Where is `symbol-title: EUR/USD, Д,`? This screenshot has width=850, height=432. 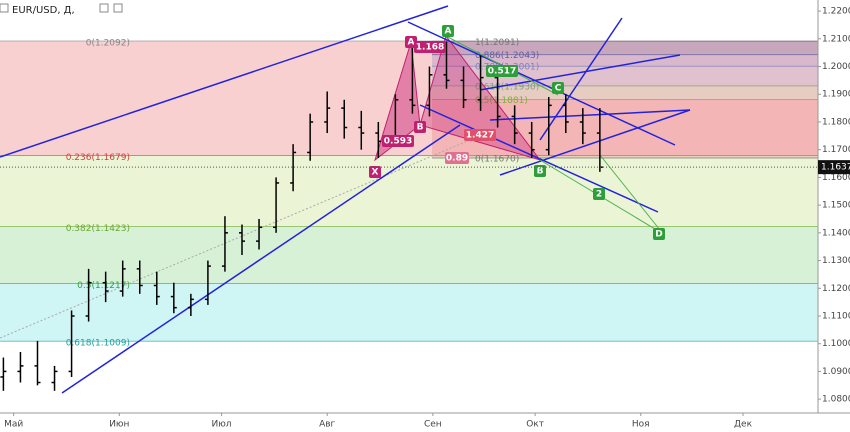 symbol-title: EUR/USD, Д, is located at coordinates (43, 10).